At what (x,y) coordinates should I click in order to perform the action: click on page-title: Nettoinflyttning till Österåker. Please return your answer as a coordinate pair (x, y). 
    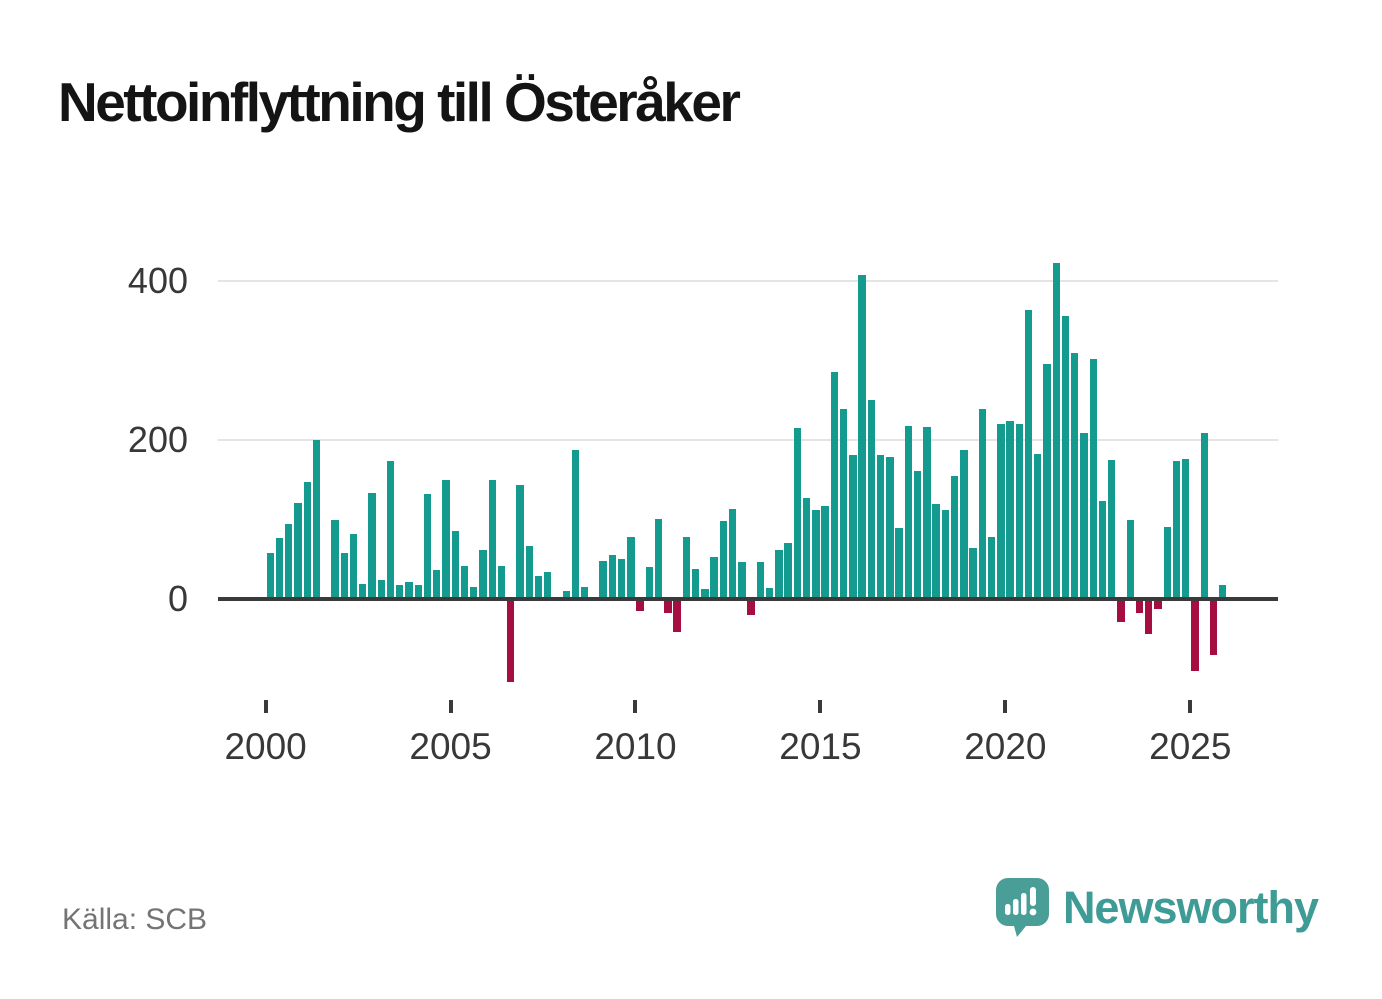
    Looking at the image, I should click on (399, 102).